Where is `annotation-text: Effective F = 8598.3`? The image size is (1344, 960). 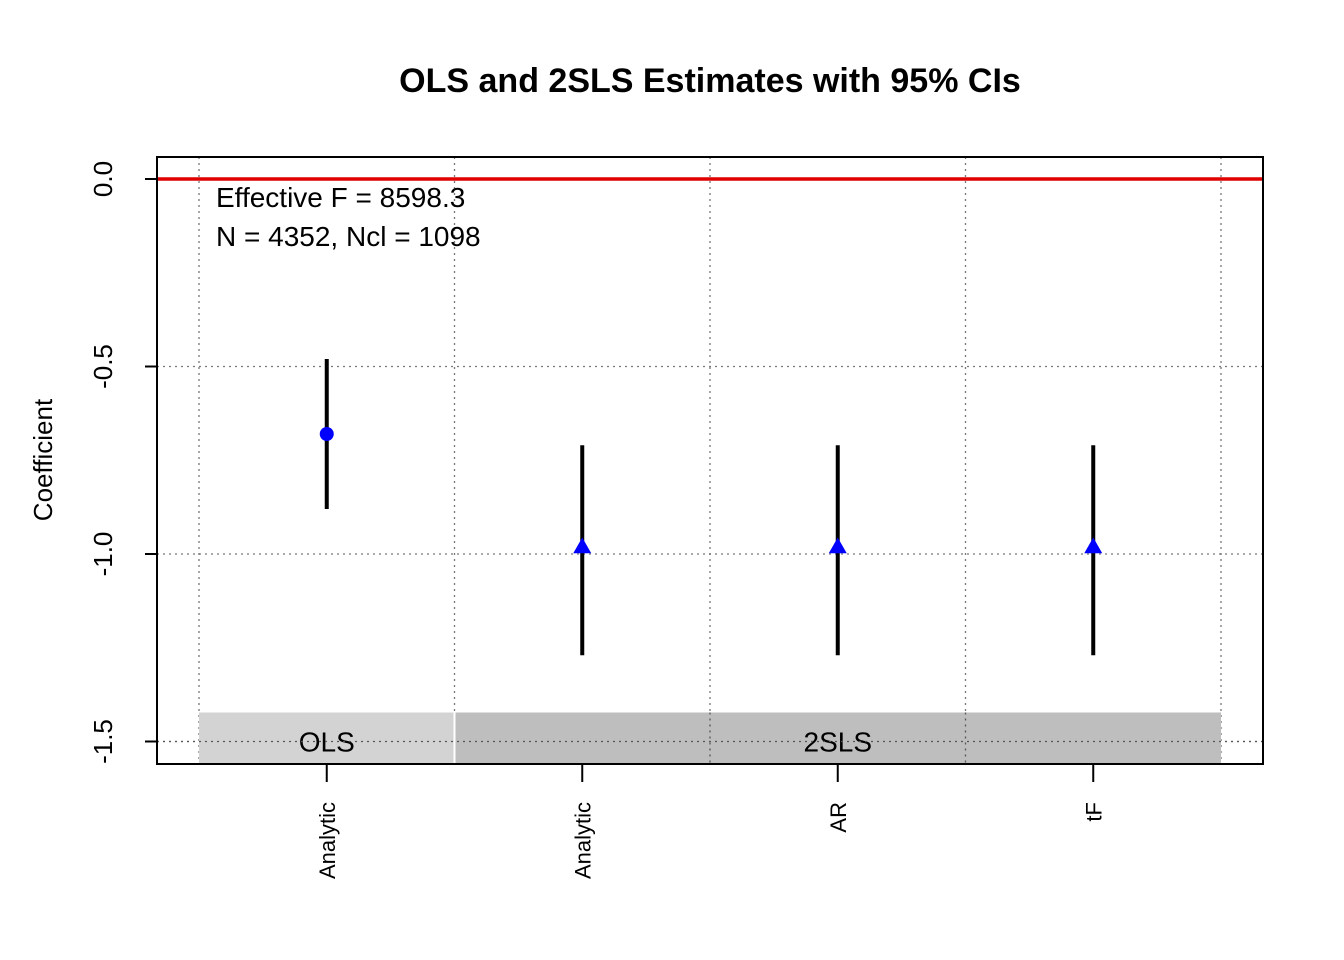 annotation-text: Effective F = 8598.3 is located at coordinates (340, 197).